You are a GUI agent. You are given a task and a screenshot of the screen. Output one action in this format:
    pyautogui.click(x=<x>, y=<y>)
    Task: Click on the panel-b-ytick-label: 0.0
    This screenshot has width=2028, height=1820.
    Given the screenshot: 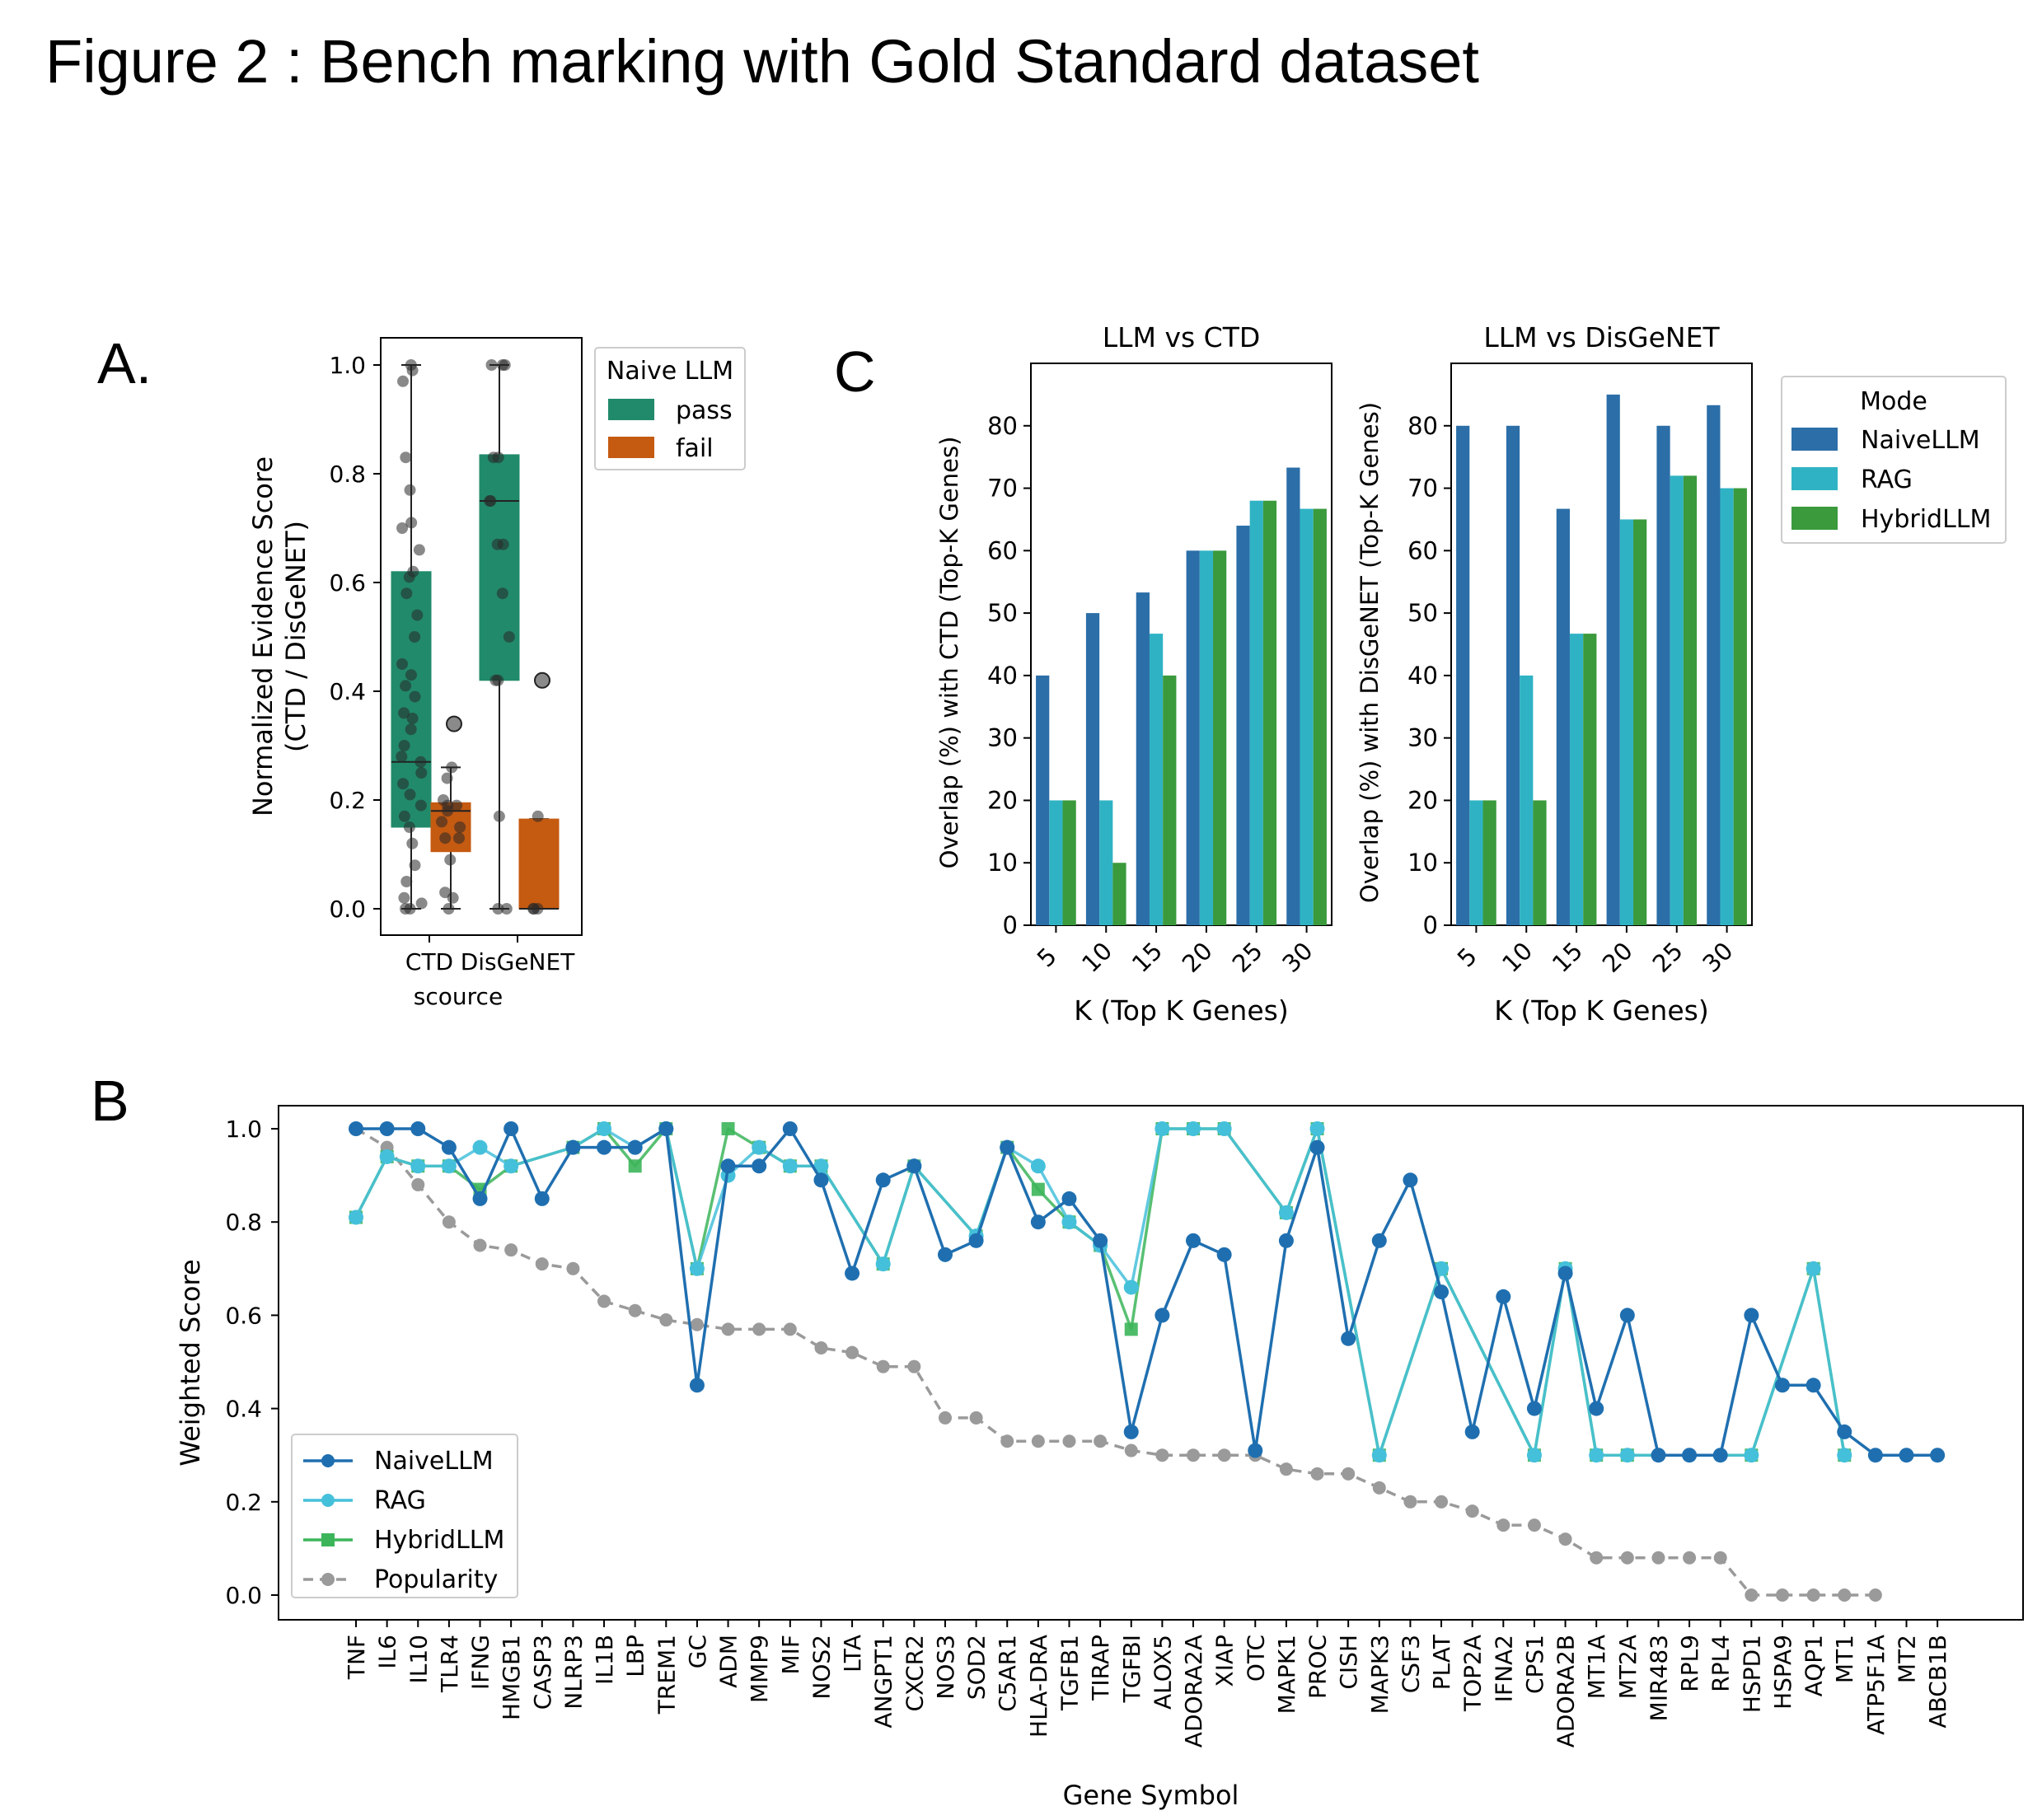 What is the action you would take?
    pyautogui.click(x=243, y=1595)
    